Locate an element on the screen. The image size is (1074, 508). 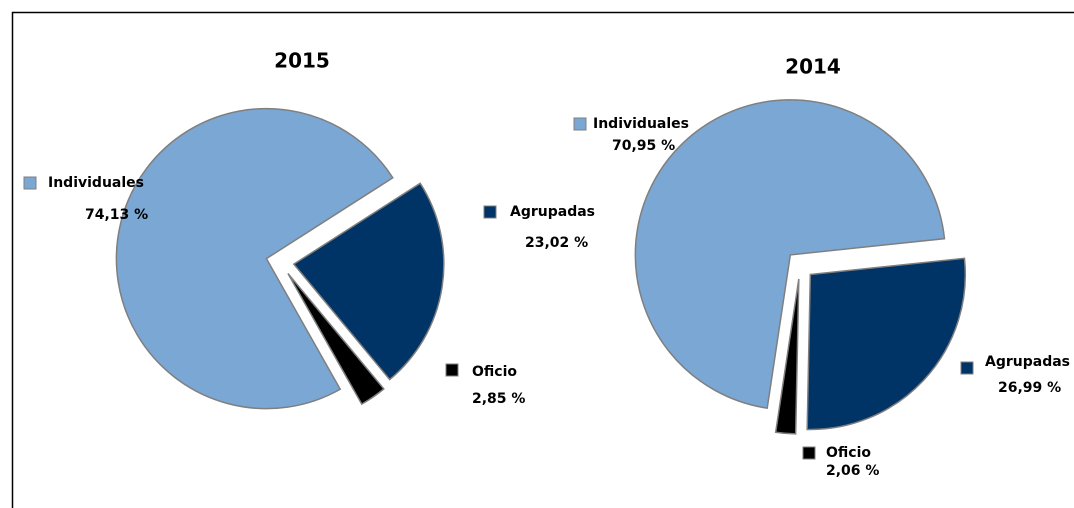
chart-title: 2015 is located at coordinates (302, 61).